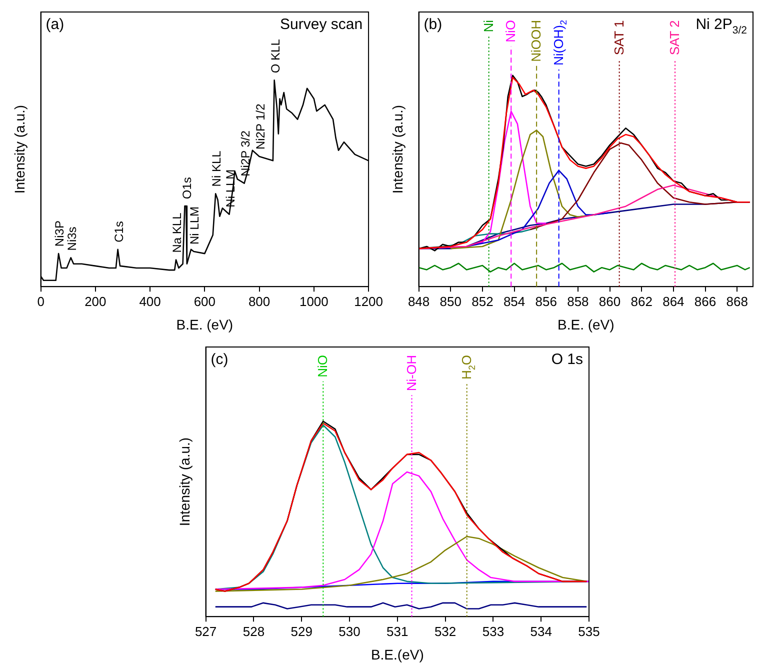 This screenshot has width=767, height=670. Describe the element at coordinates (71, 238) in the screenshot. I see `annotation: Ni3s` at that location.